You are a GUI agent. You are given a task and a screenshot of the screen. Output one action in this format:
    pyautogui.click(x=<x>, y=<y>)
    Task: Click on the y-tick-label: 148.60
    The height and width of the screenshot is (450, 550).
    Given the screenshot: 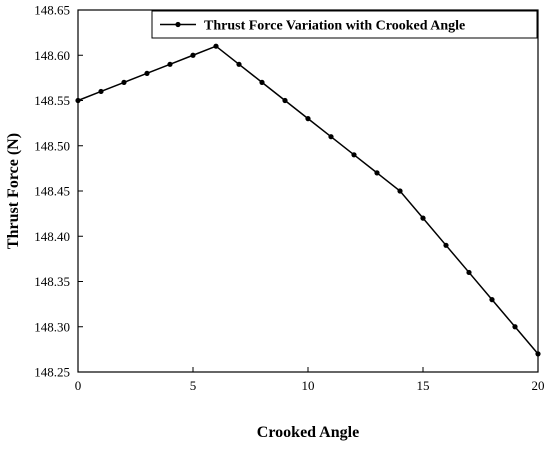 What is the action you would take?
    pyautogui.click(x=52, y=55)
    